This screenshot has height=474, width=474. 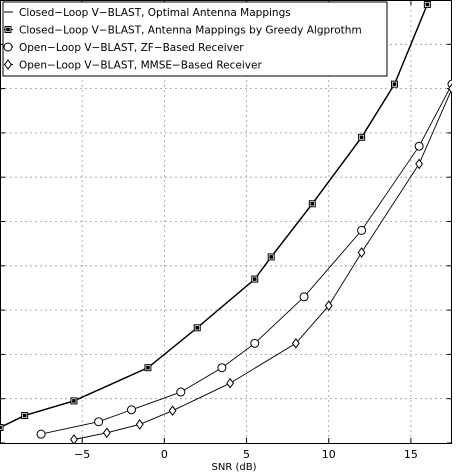 What do you see at coordinates (411, 454) in the screenshot?
I see `x-tick-label: 15` at bounding box center [411, 454].